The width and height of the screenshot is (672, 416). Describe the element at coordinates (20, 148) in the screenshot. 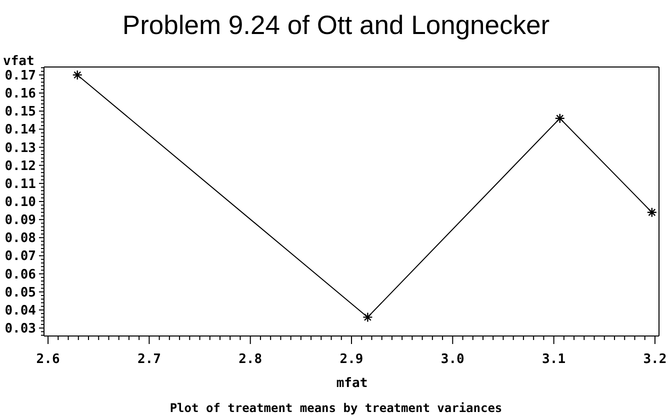

I see `y-tick-label: 0.13` at that location.